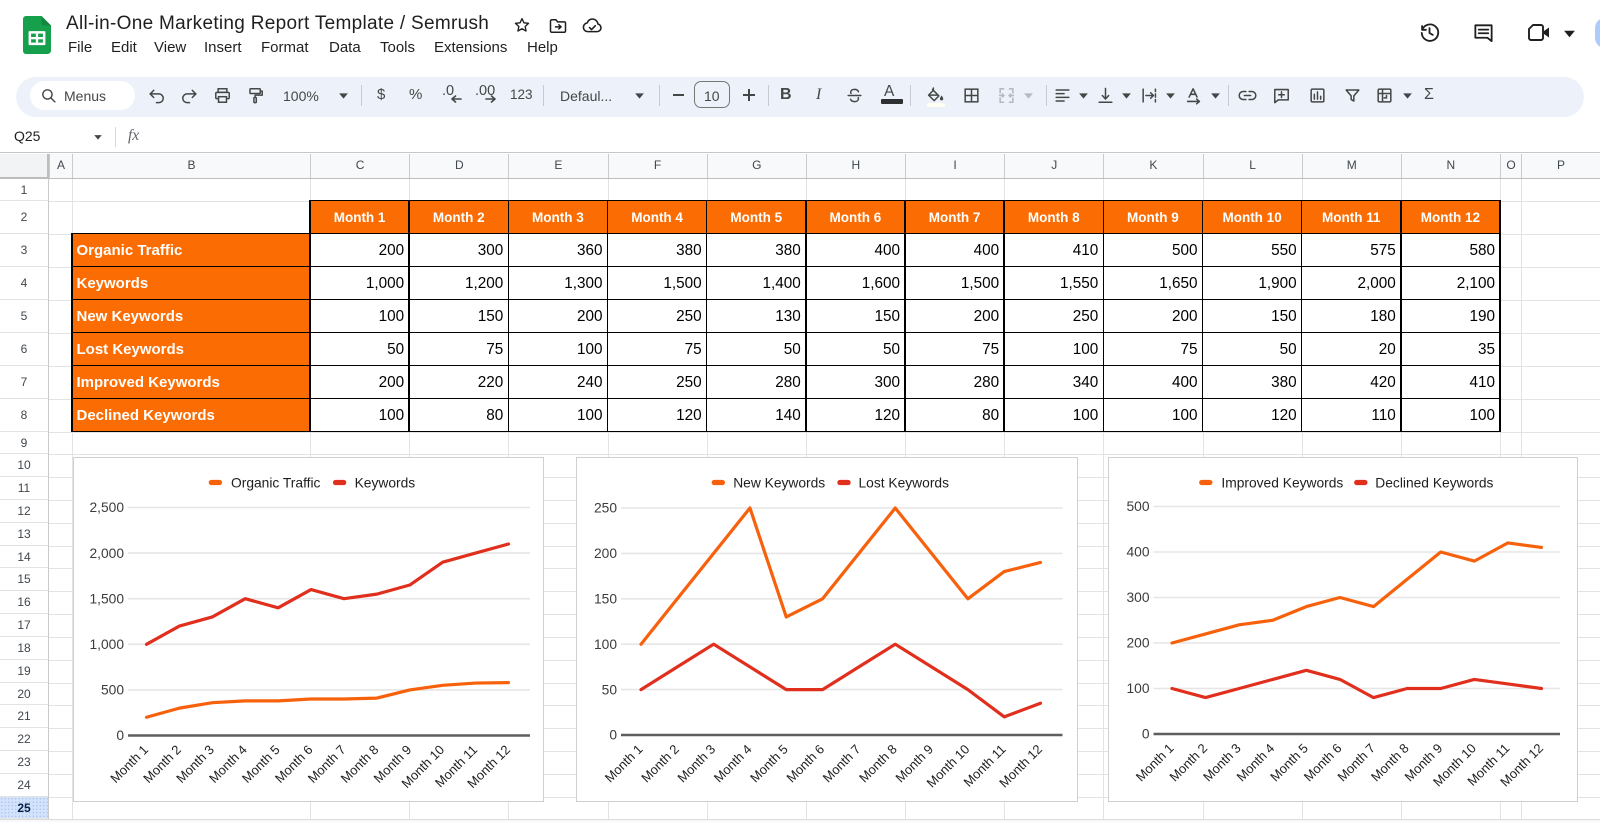 This screenshot has height=822, width=1600. Describe the element at coordinates (106, 598) in the screenshot. I see `svg-text: 1,500` at that location.